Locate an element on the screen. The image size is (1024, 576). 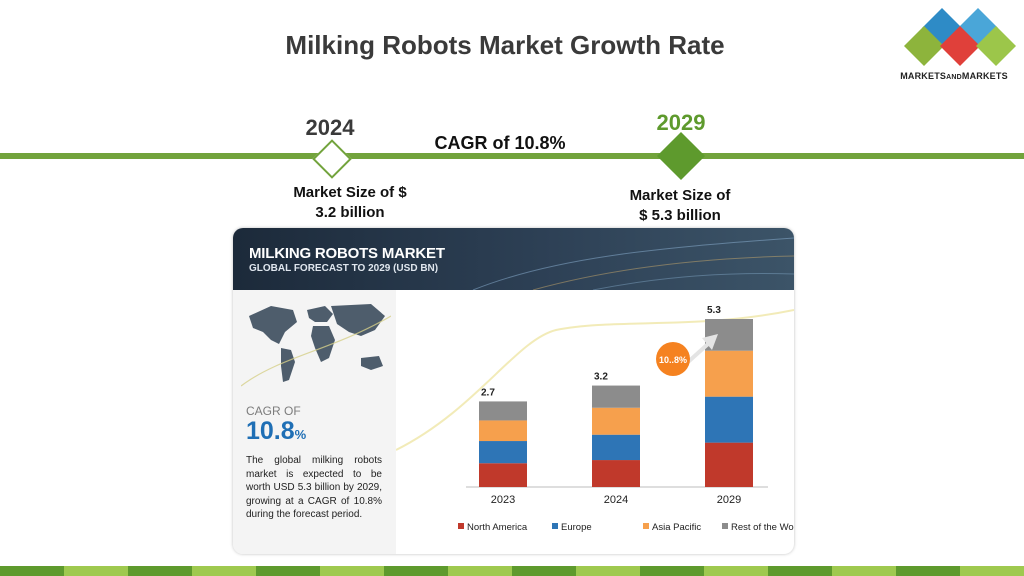
legend-label-asia-pacific: Asia Pacific is located at coordinates (676, 527).